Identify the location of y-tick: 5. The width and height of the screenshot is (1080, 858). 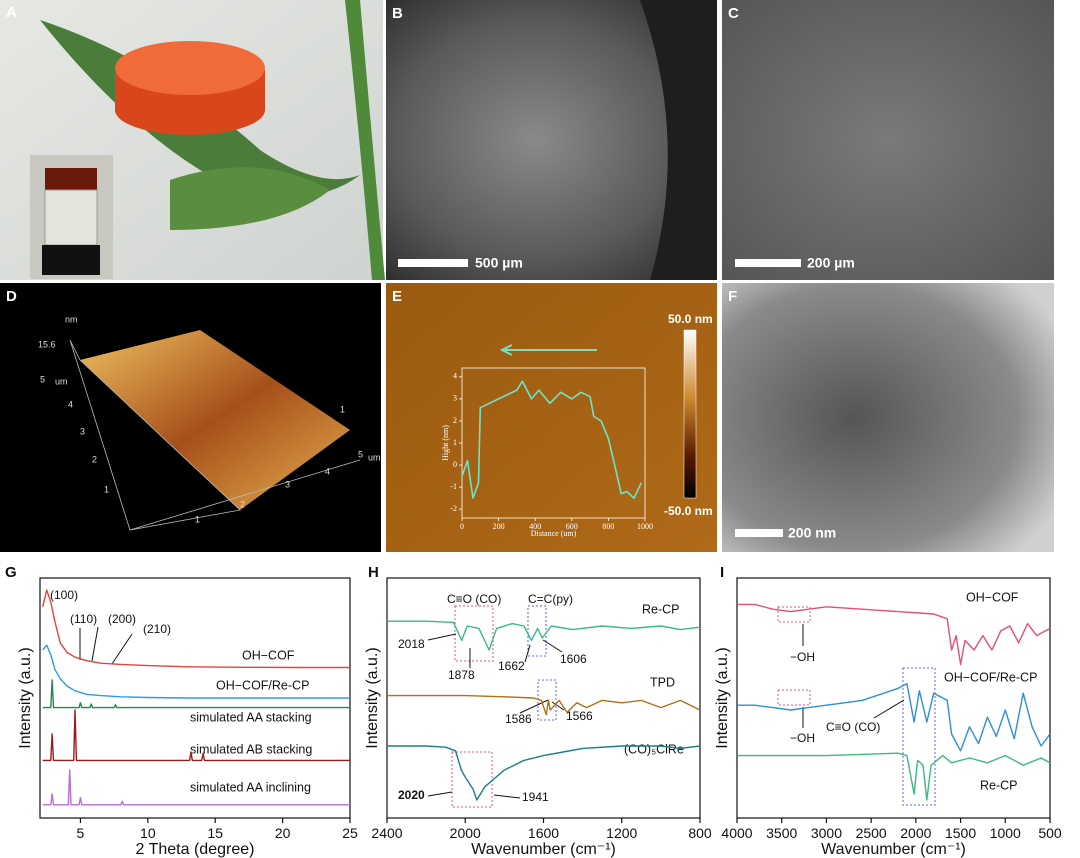
(42, 379).